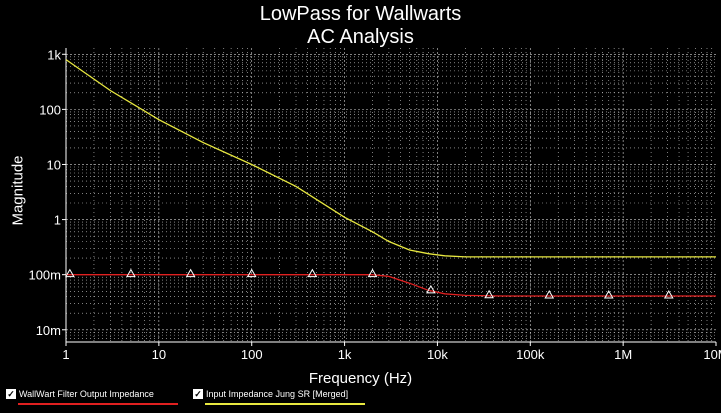  What do you see at coordinates (530, 354) in the screenshot?
I see `x-tick-label: 100k` at bounding box center [530, 354].